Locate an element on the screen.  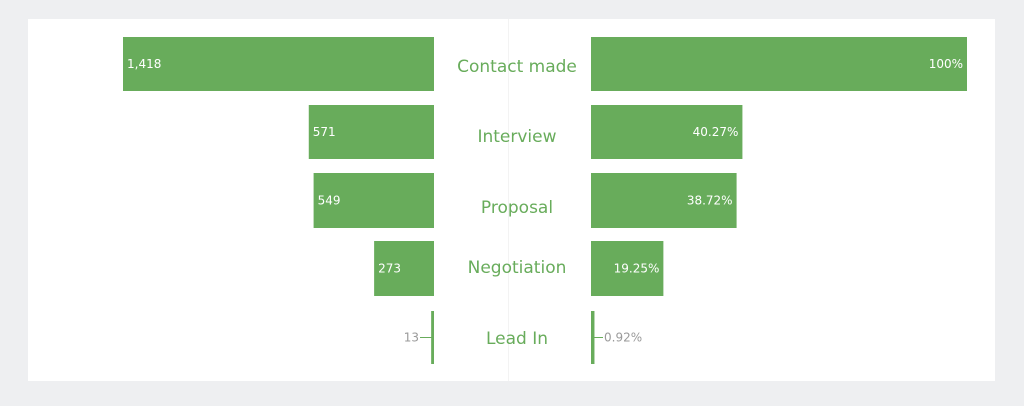
count-label-0: 1,418 is located at coordinates (144, 64).